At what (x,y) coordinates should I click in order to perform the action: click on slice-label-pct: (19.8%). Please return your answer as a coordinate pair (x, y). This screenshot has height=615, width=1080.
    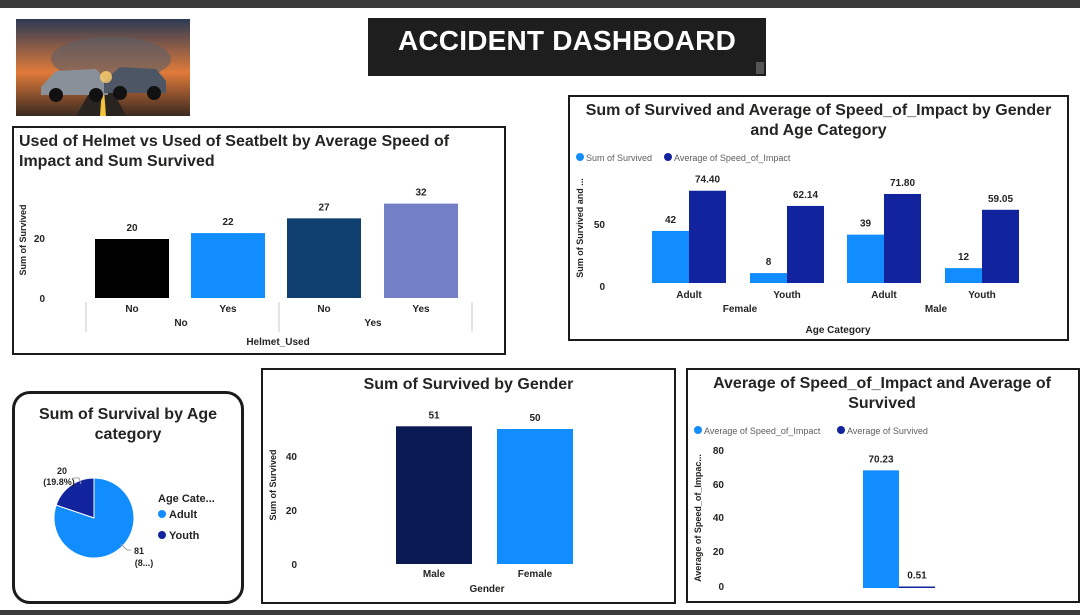
    Looking at the image, I should click on (59, 482).